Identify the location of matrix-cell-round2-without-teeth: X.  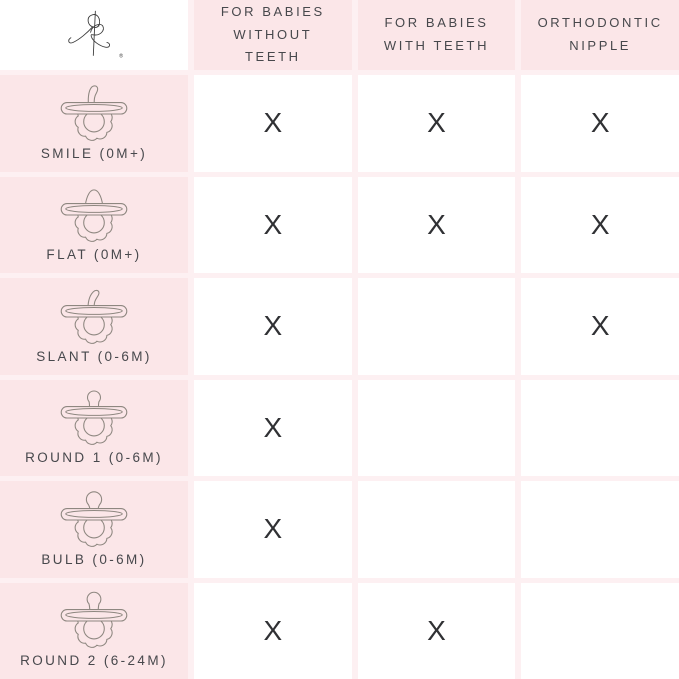
(273, 630).